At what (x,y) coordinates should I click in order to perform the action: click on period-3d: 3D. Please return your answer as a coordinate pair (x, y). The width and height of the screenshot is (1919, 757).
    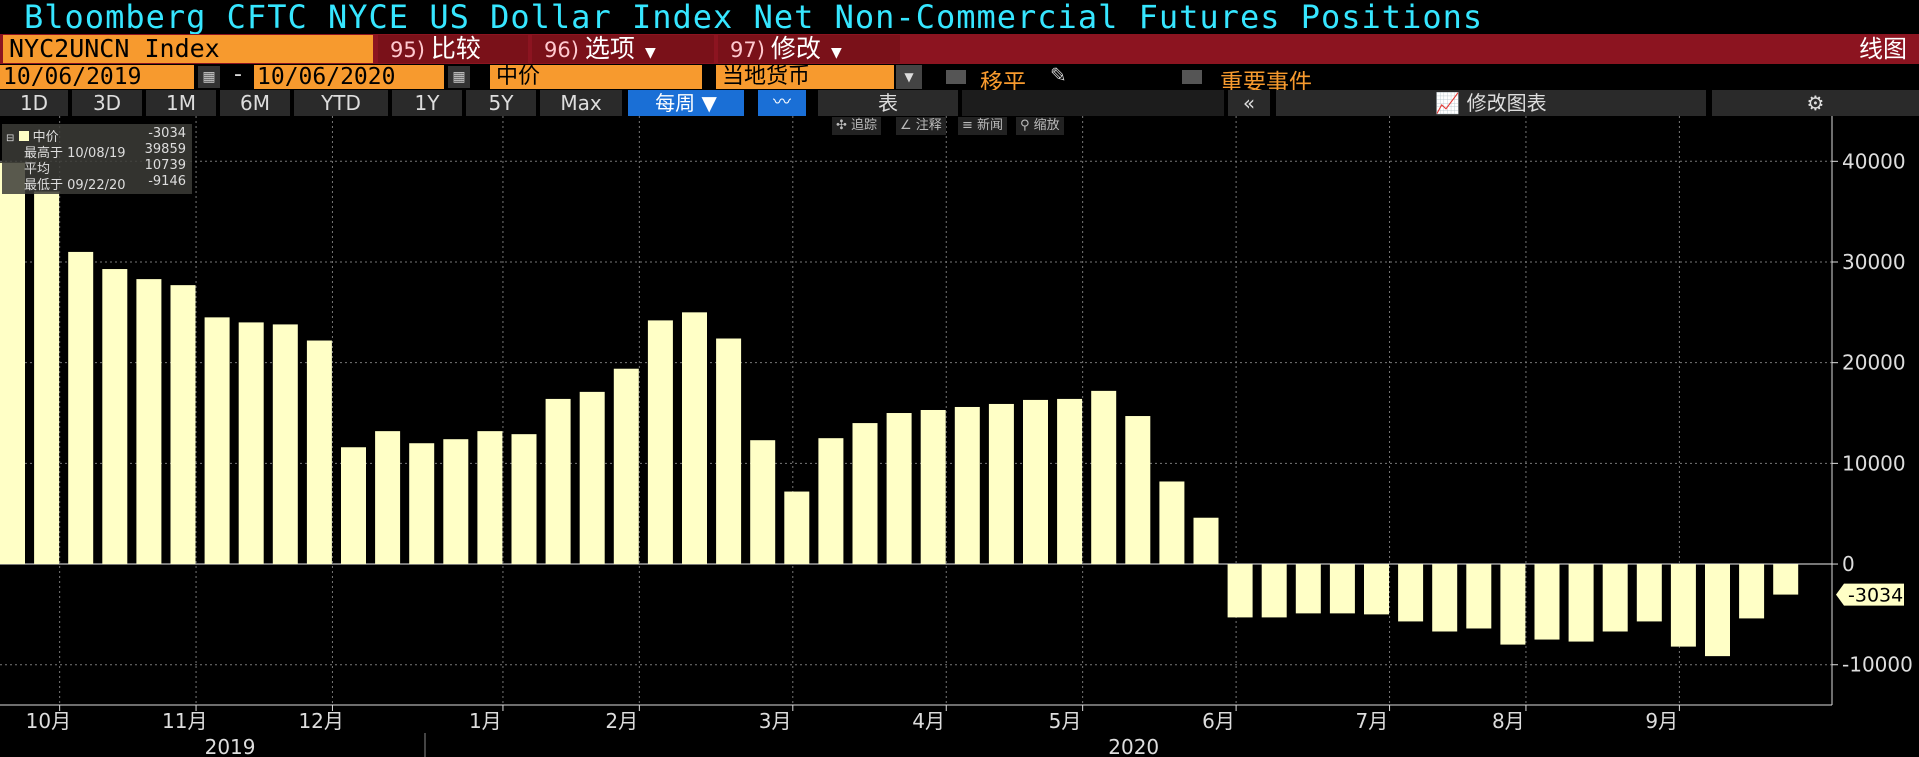
    Looking at the image, I should click on (107, 103).